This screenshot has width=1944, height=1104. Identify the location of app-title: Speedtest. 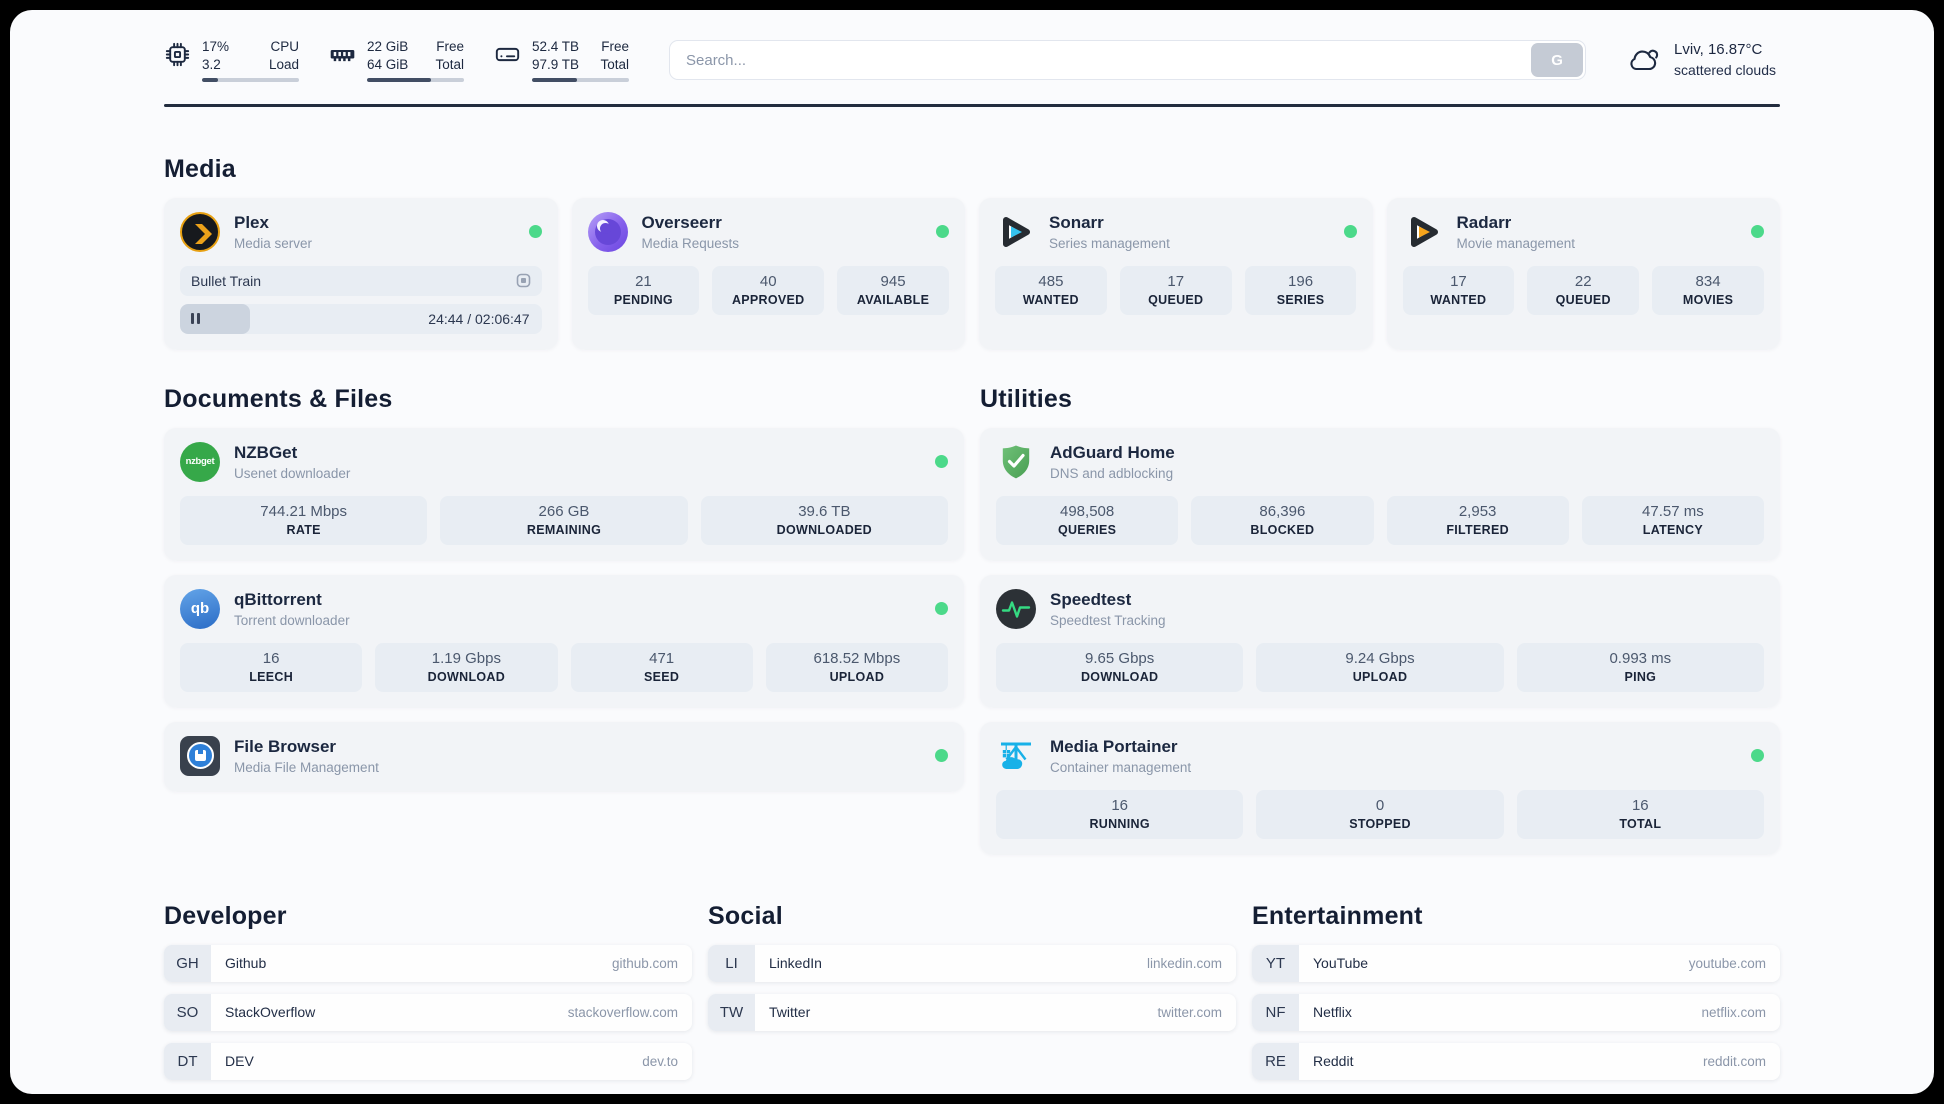
(1091, 599).